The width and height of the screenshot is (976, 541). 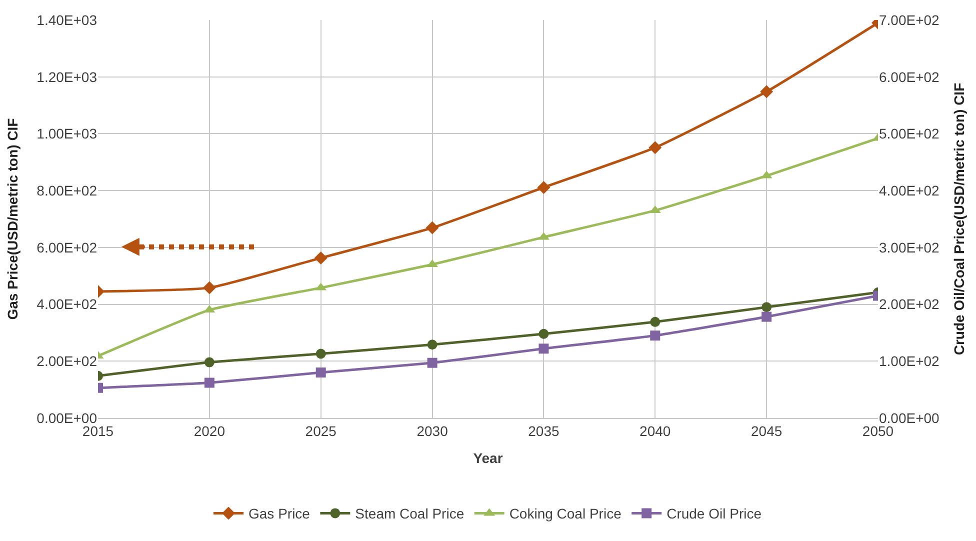 I want to click on legend-label: Crude Oil Price, so click(x=714, y=514).